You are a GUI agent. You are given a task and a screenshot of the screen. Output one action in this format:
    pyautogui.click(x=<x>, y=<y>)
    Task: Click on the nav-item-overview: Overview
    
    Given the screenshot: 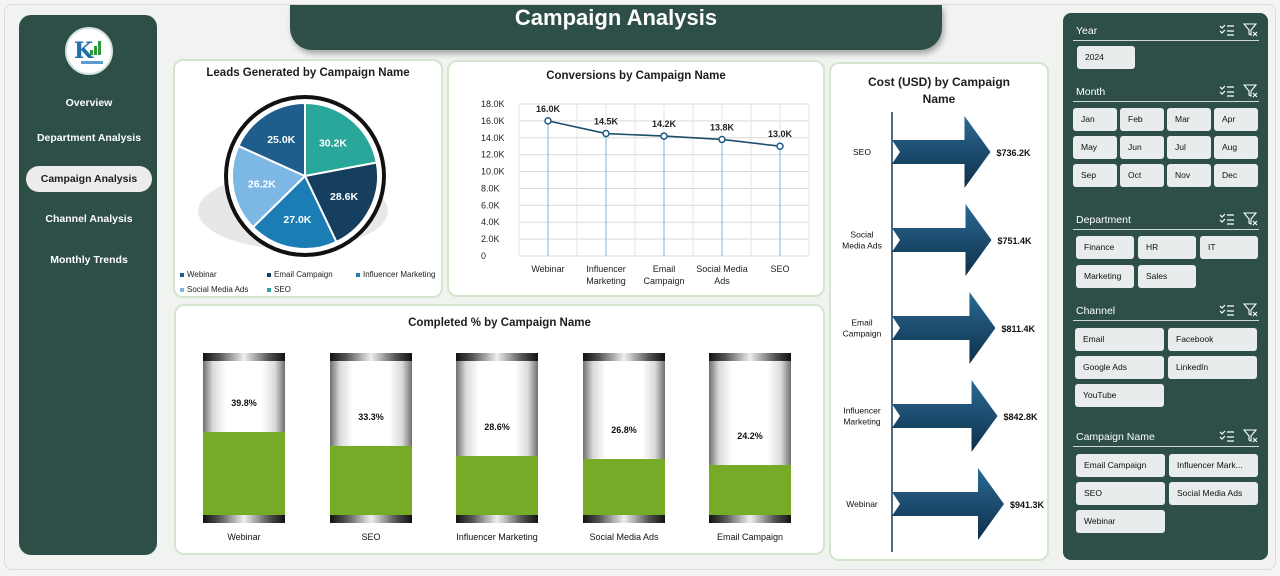 What is the action you would take?
    pyautogui.click(x=89, y=103)
    